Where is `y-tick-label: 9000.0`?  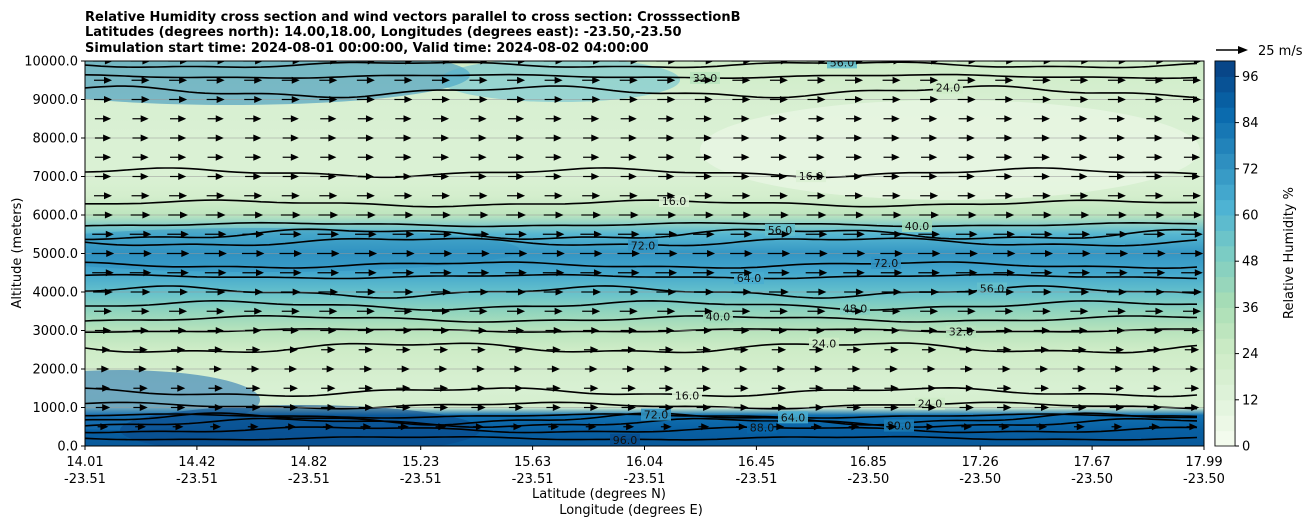
y-tick-label: 9000.0 is located at coordinates (56, 100).